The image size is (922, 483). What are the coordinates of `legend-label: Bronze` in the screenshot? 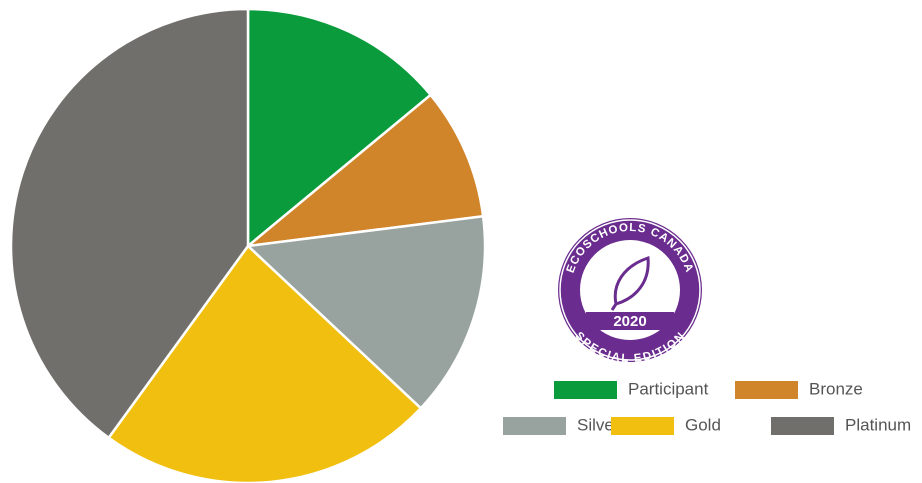 It's located at (836, 388).